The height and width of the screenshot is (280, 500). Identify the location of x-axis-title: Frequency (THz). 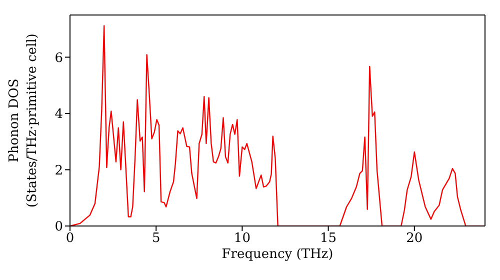
(278, 254).